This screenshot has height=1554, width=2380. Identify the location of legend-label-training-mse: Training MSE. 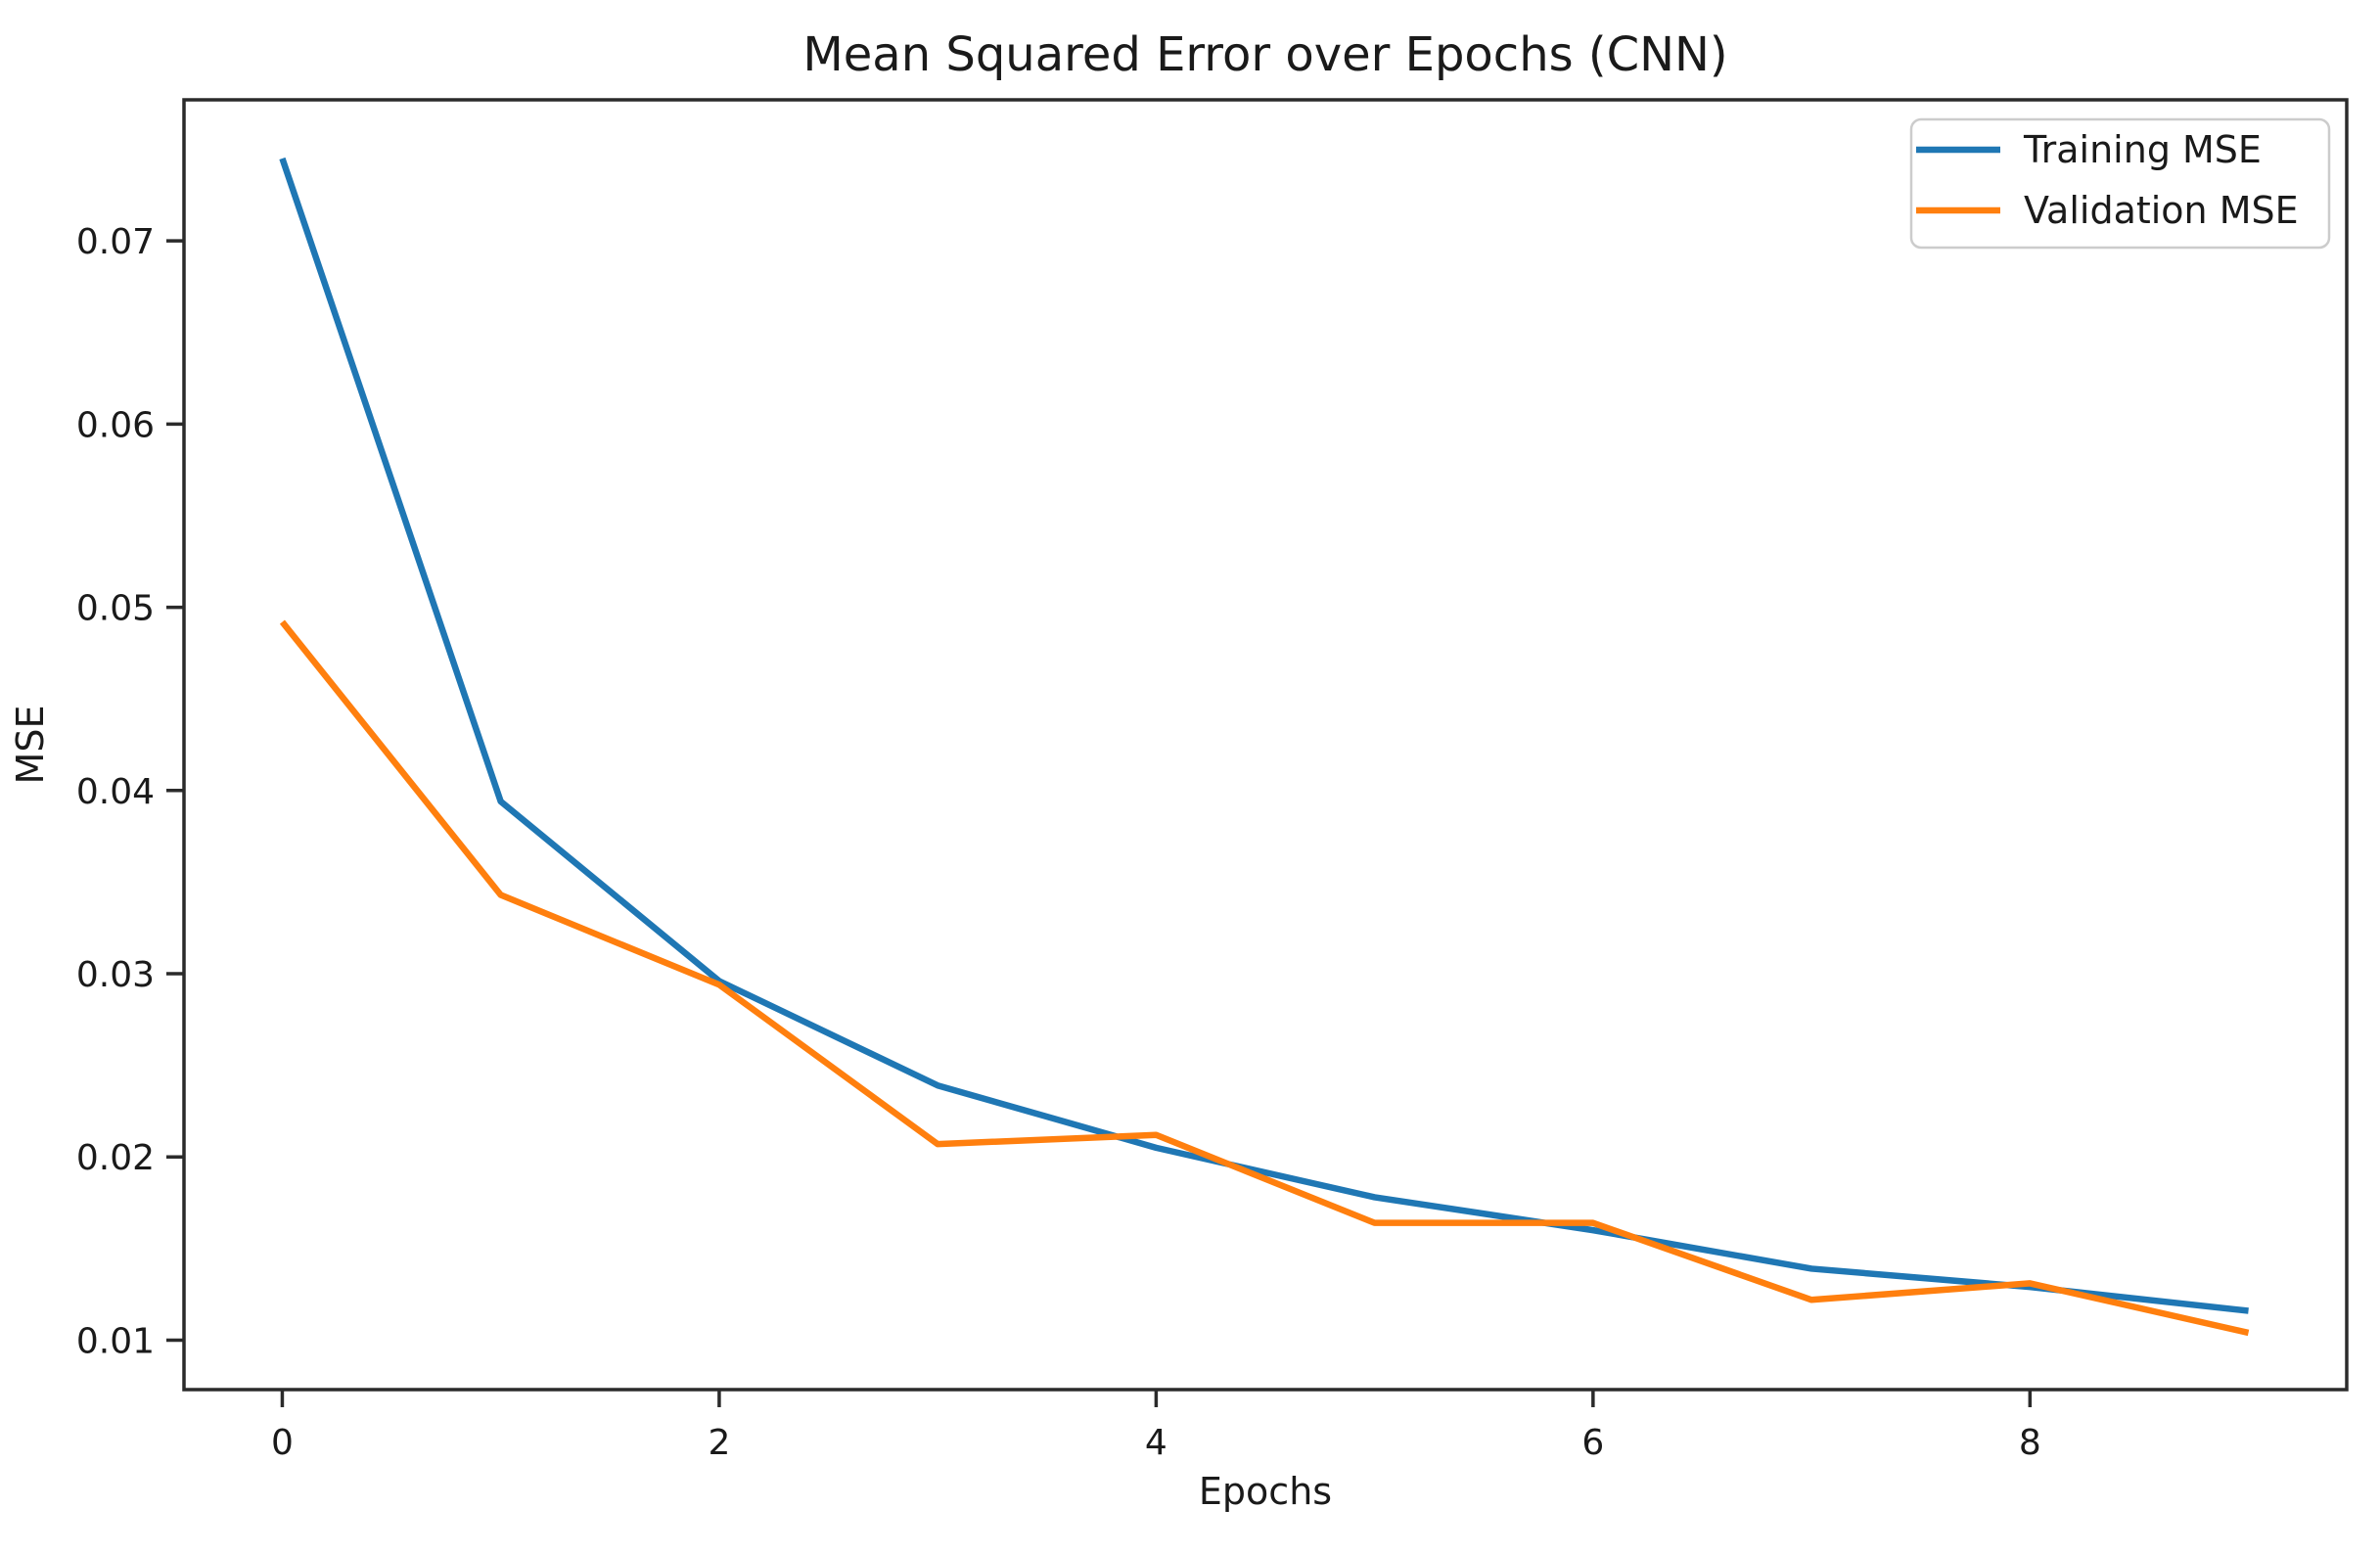
(2142, 149).